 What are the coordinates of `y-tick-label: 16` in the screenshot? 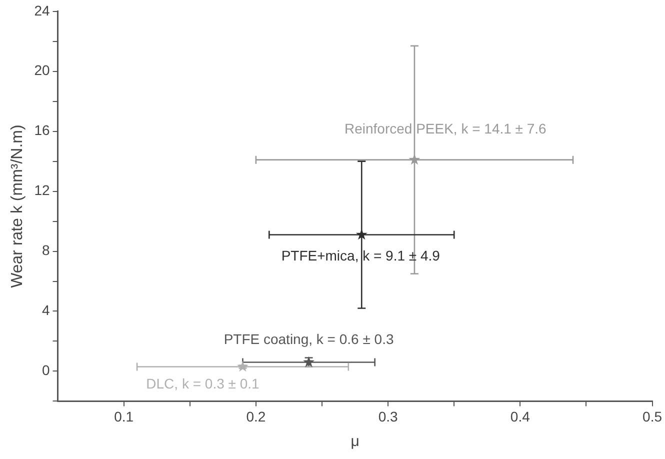 It's located at (42, 130).